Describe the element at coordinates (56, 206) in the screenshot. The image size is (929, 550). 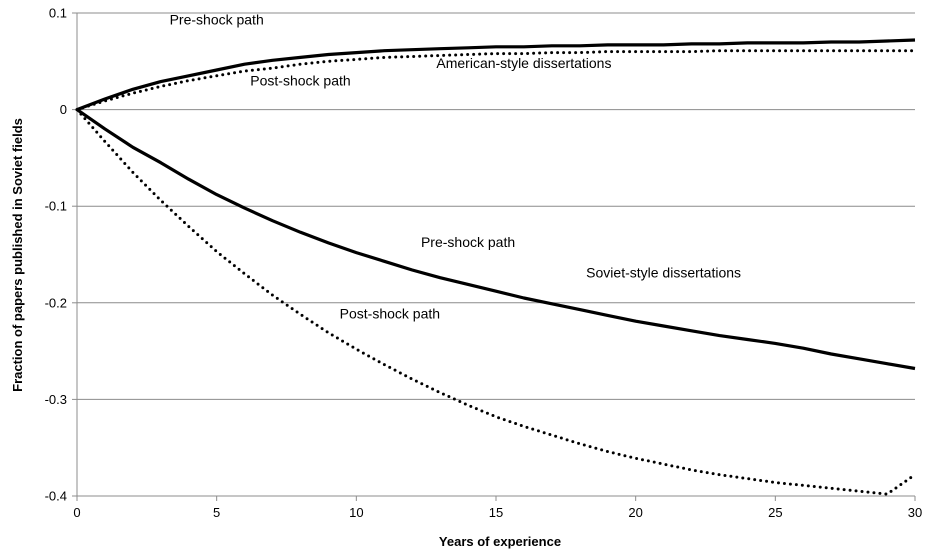
I see `y-tick-label: -0.1` at that location.